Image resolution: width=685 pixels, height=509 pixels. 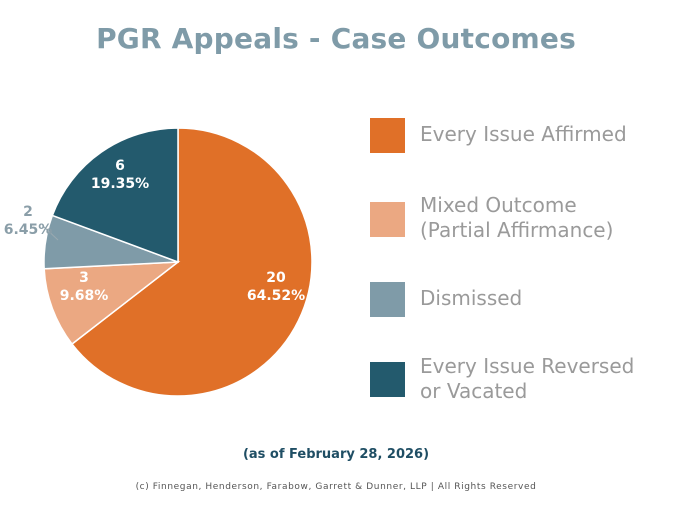 What do you see at coordinates (112, 303) in the screenshot?
I see `pie-slice-mixed-outcome` at bounding box center [112, 303].